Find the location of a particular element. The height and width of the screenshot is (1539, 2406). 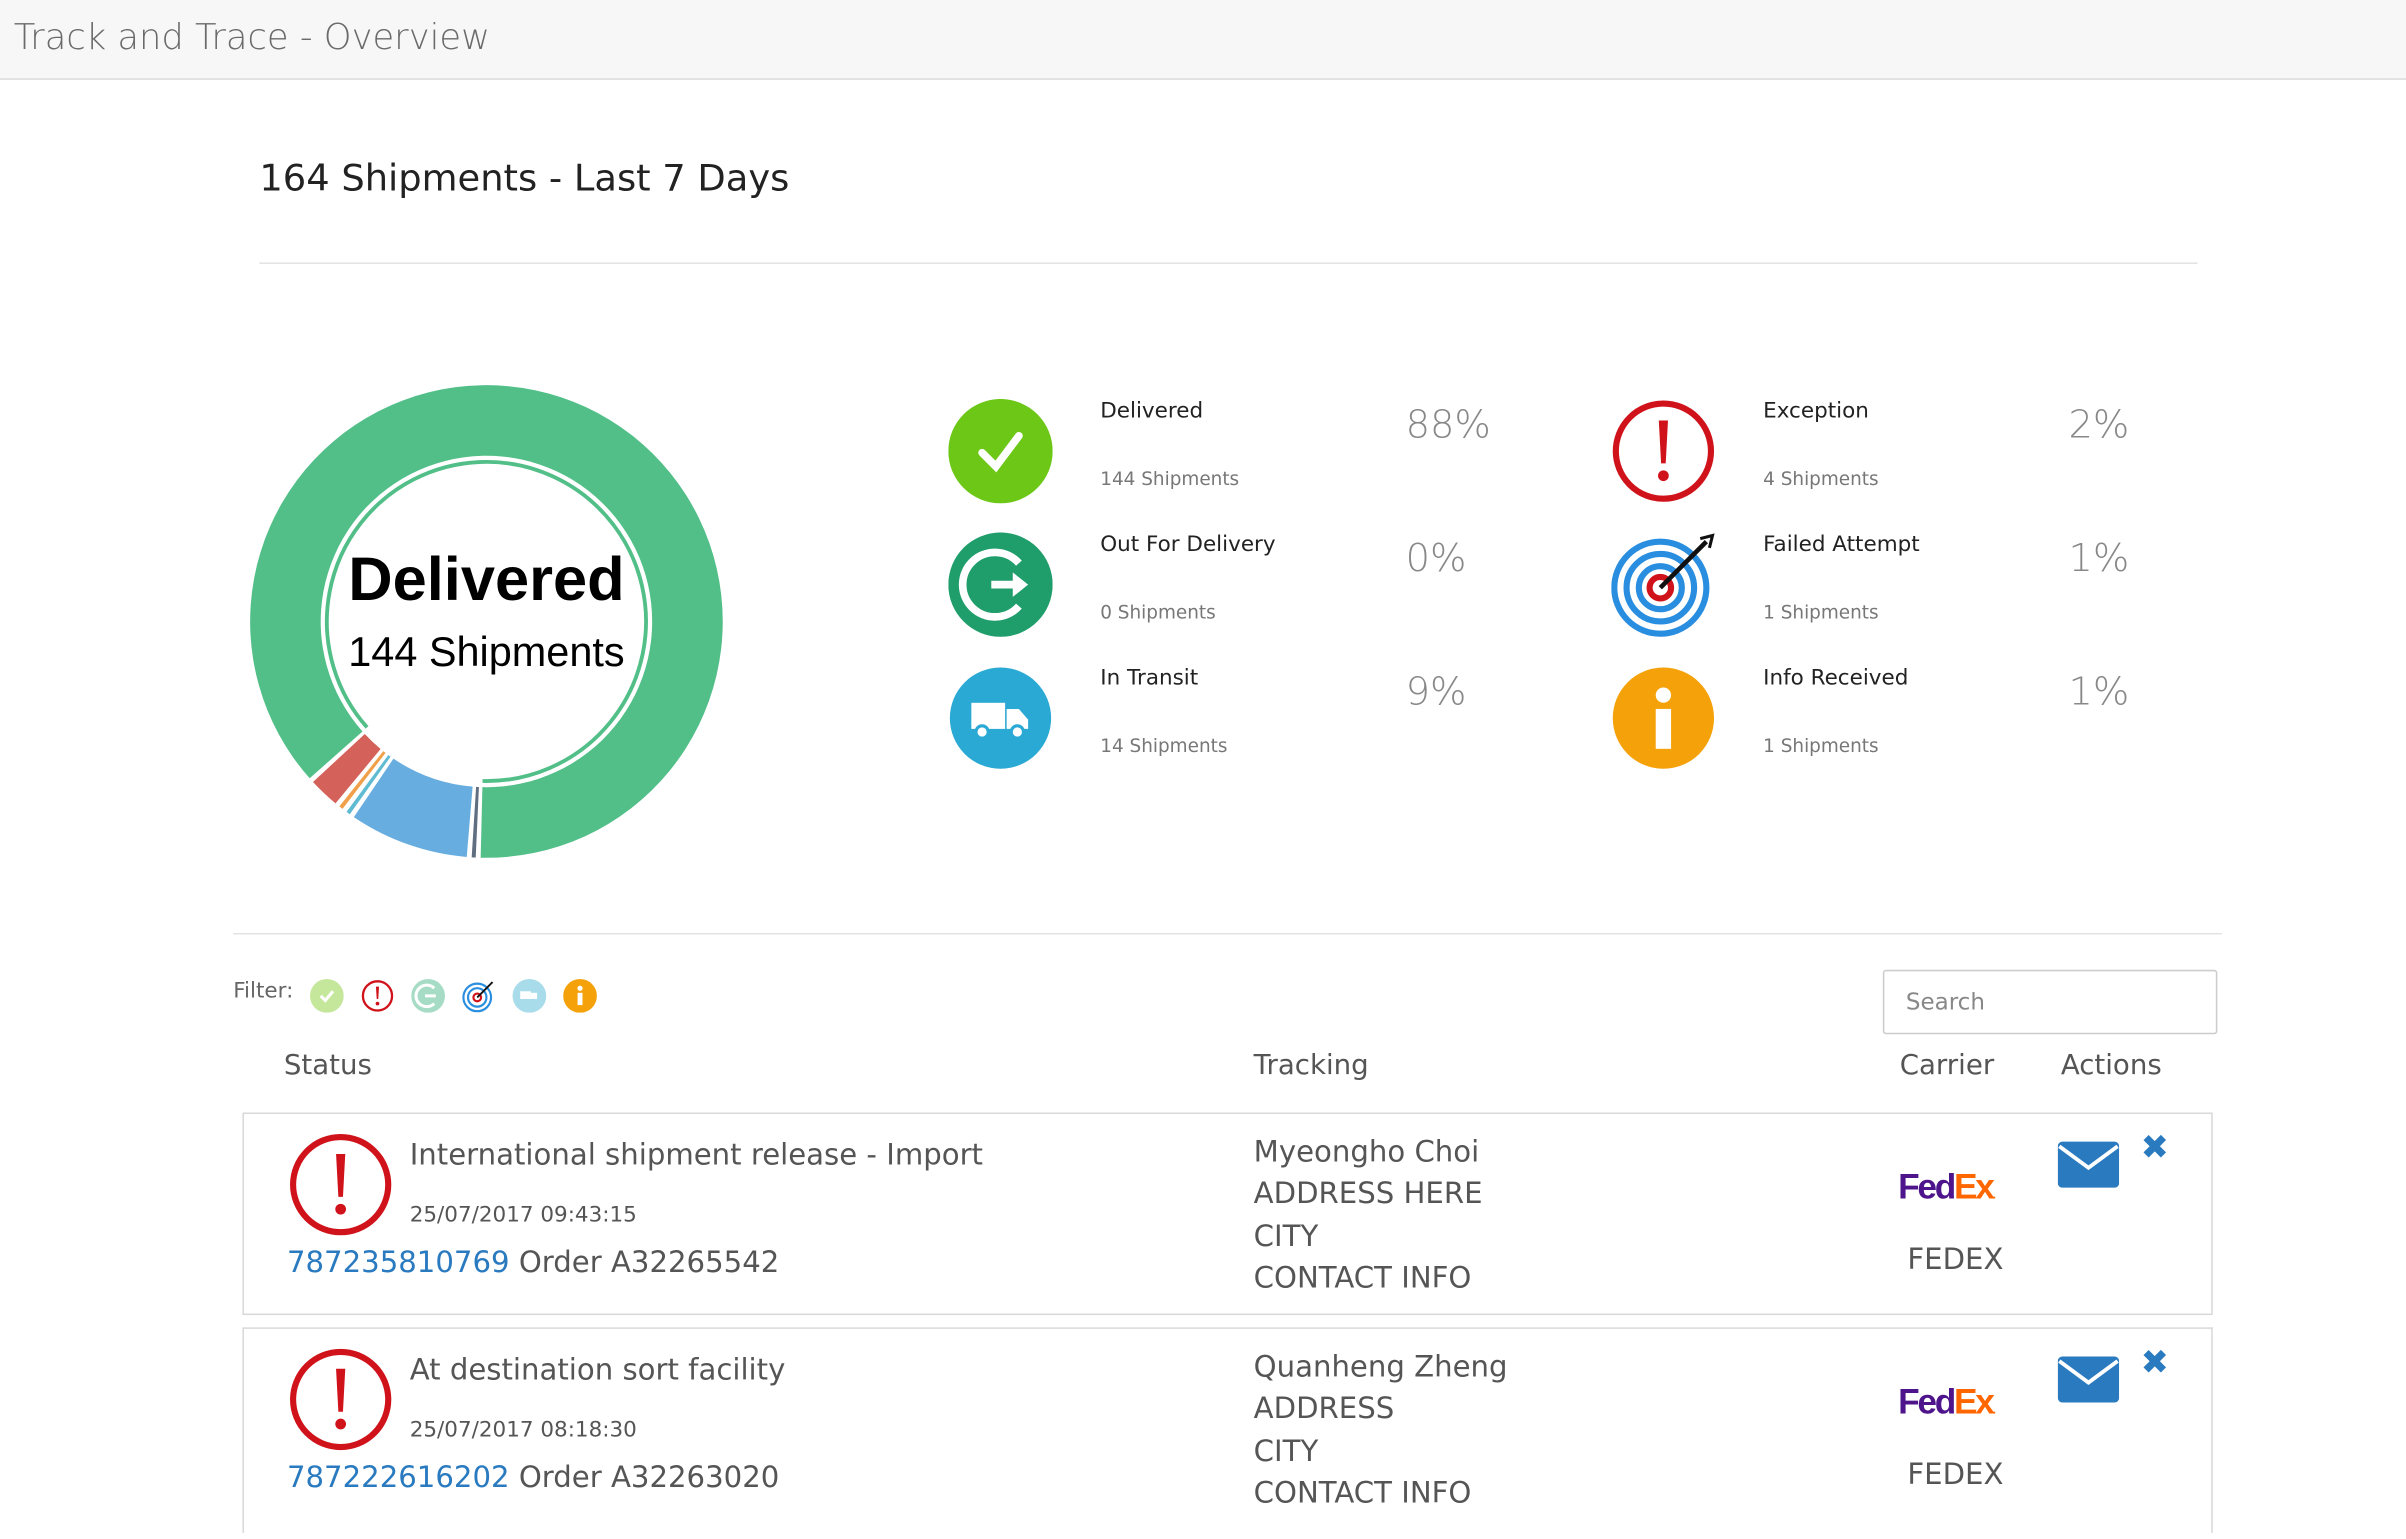

donut-segment-exception is located at coordinates (346, 769).